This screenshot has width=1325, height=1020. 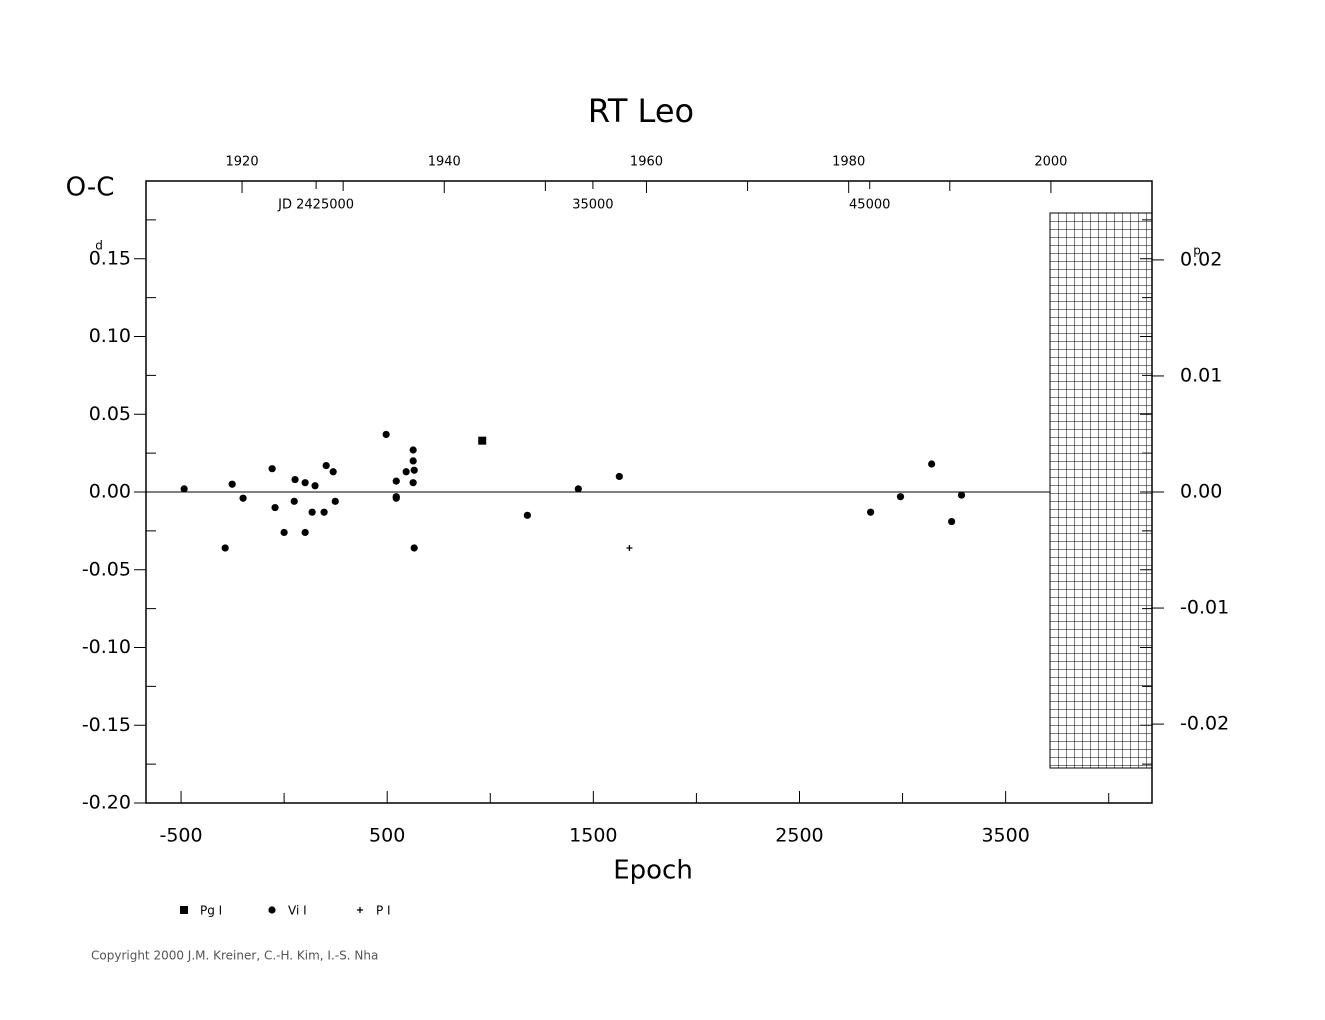 What do you see at coordinates (387, 836) in the screenshot?
I see `x-tick-label: 500` at bounding box center [387, 836].